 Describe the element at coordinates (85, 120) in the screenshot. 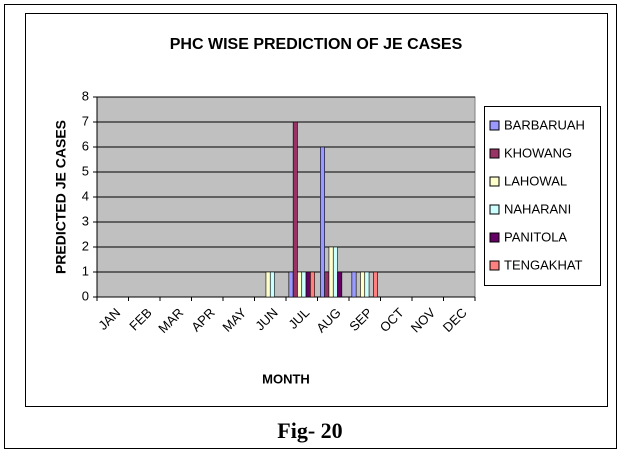

I see `y-tick-label: 7` at that location.